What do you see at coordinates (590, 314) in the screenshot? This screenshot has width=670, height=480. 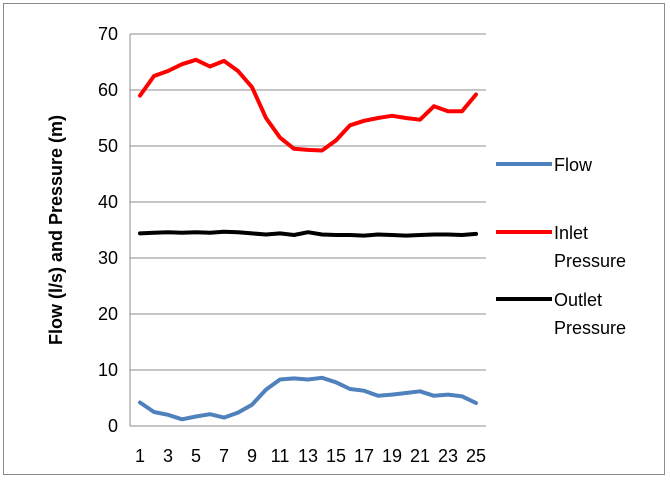 I see `legend-label-3: Outlet Pressure` at bounding box center [590, 314].